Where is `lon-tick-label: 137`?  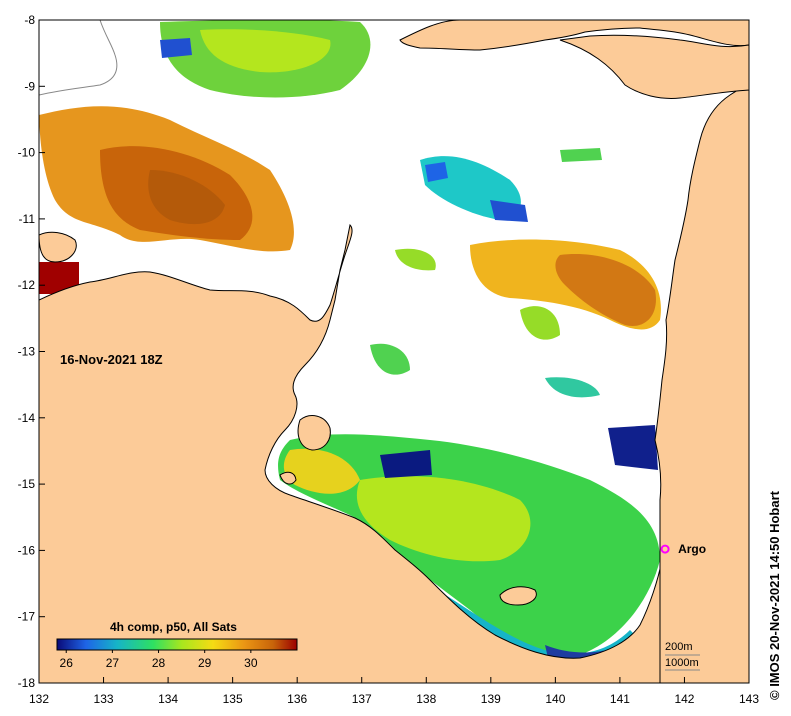
lon-tick-label: 137 is located at coordinates (362, 699).